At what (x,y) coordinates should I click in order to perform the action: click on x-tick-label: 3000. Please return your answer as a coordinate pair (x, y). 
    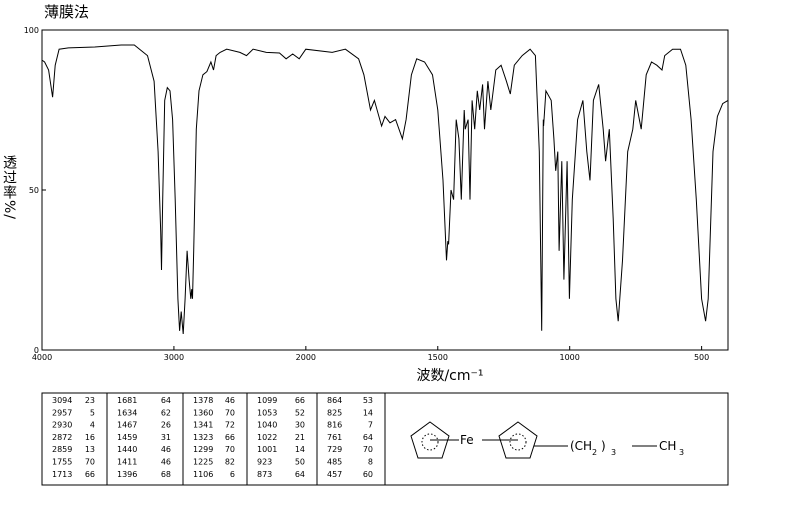
    Looking at the image, I should click on (174, 357).